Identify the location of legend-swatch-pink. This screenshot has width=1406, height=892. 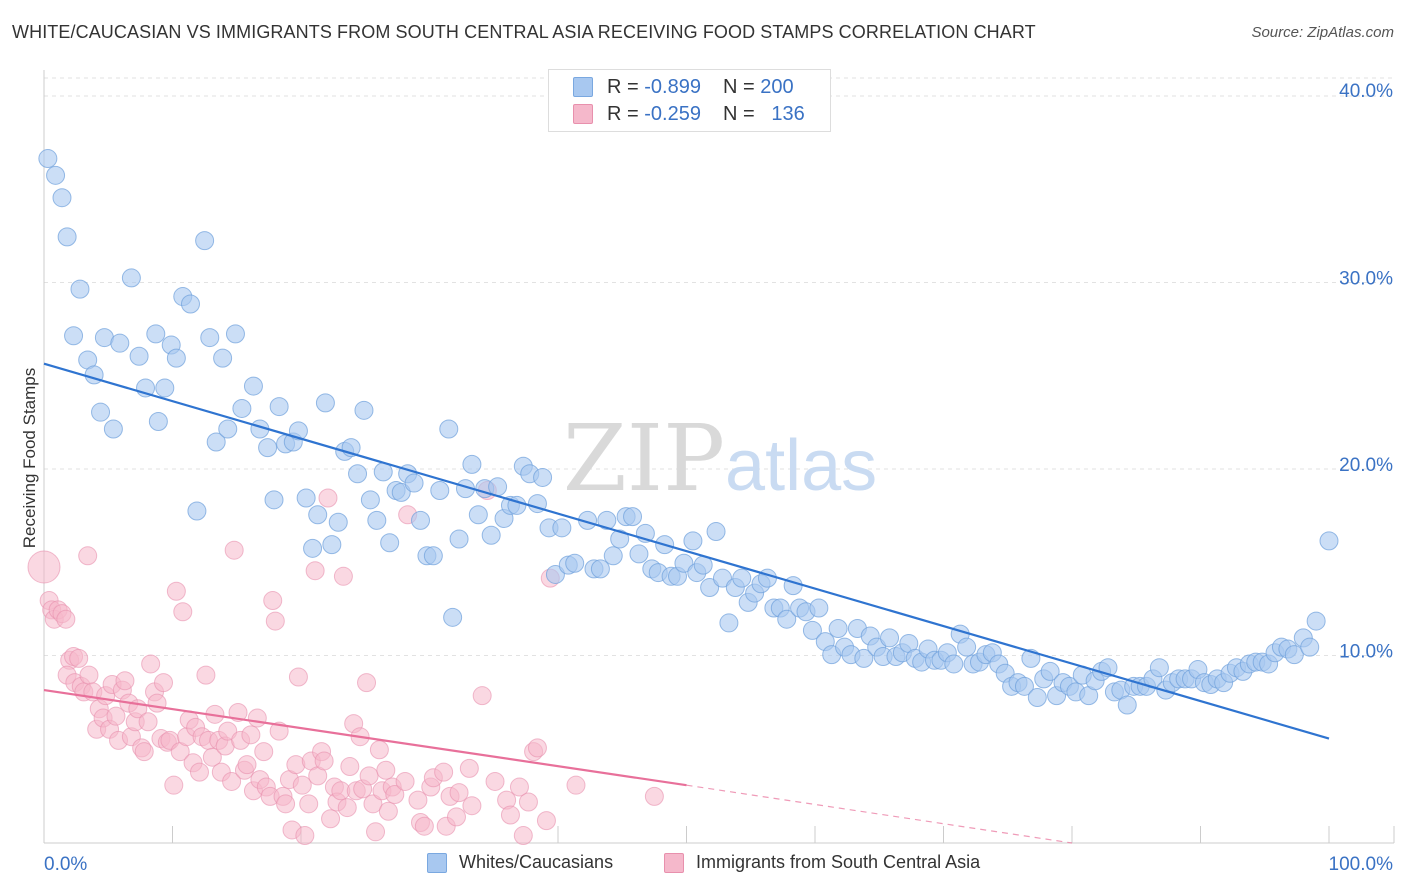
(583, 114).